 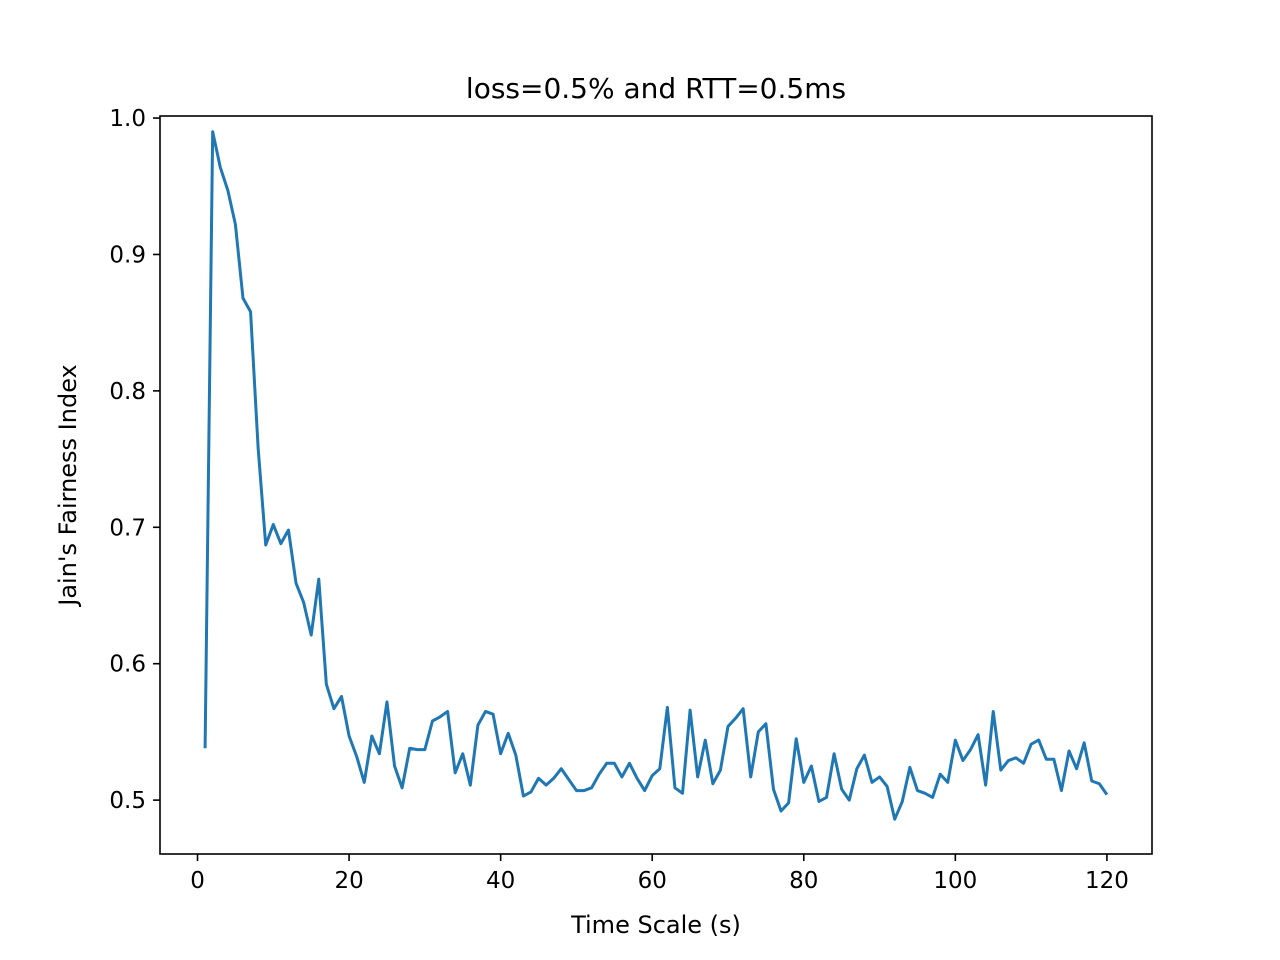 What do you see at coordinates (348, 881) in the screenshot?
I see `x-tick-label: 20` at bounding box center [348, 881].